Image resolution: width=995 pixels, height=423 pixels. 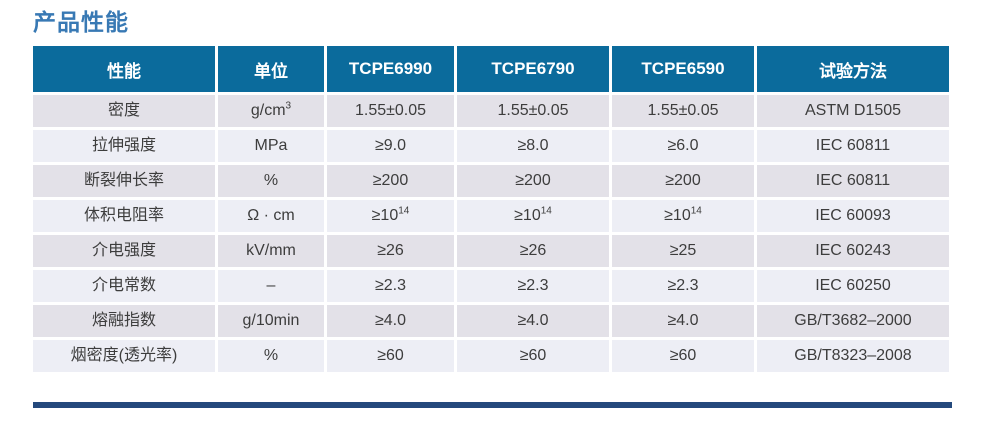 I want to click on header-tcpe6990: TCPE6990, so click(x=390, y=69).